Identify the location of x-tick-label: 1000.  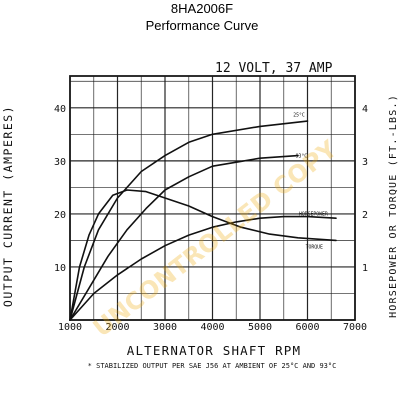
(70, 327).